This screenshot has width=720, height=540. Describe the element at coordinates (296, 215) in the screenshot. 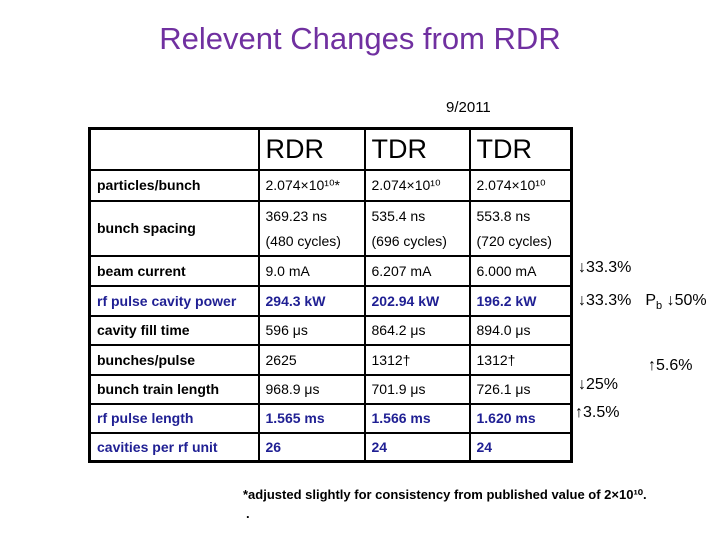

I see `value-line: 369.23 ns` at that location.